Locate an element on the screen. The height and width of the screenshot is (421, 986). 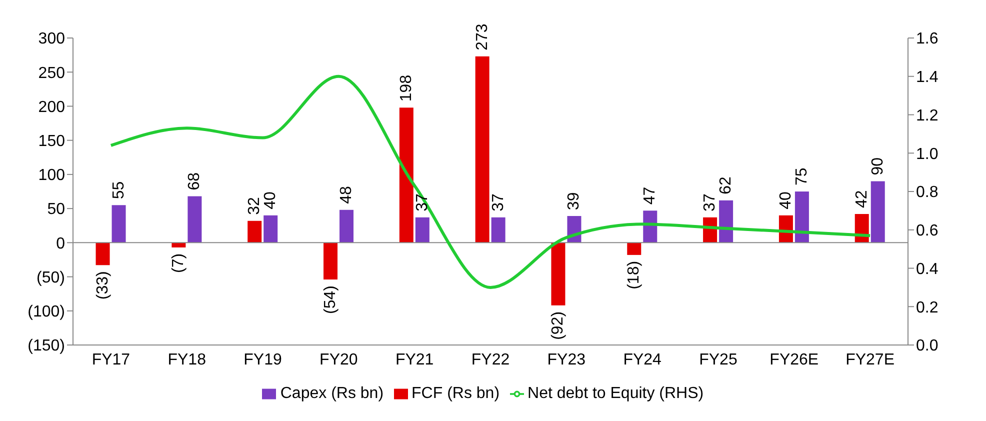
x-tick-label: FY19 is located at coordinates (263, 359).